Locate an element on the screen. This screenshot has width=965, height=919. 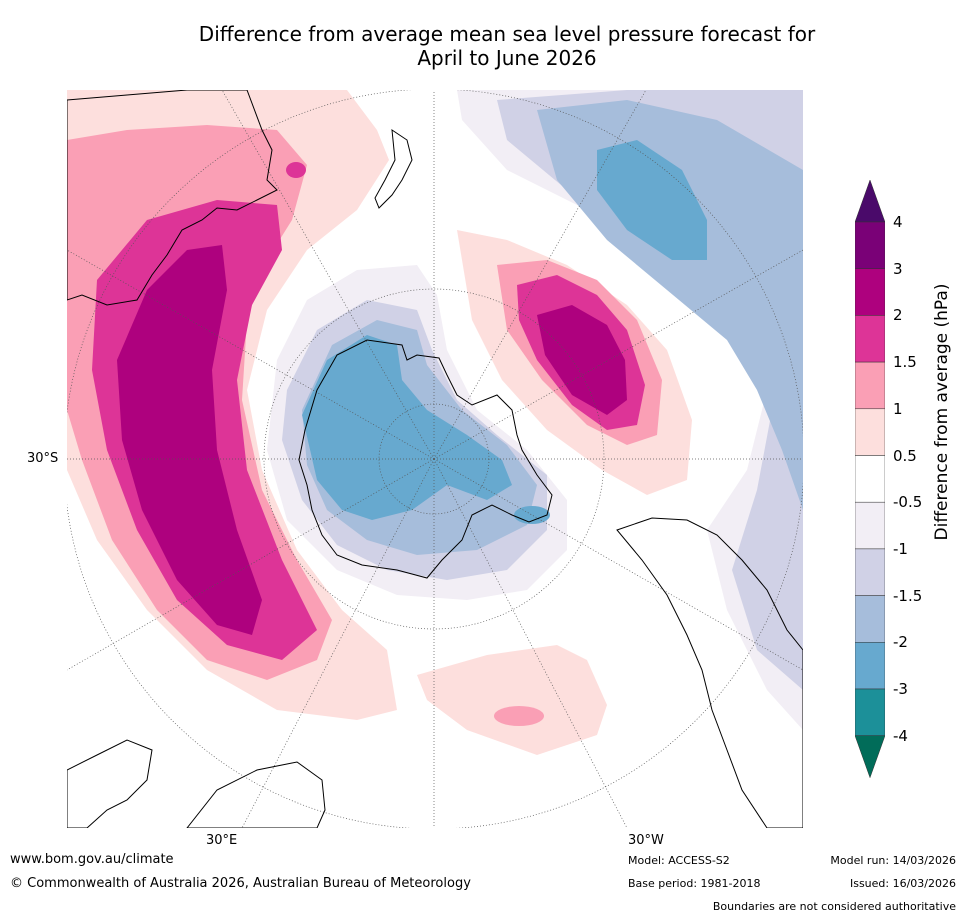
colorbar-tick: -1.5 is located at coordinates (908, 595).